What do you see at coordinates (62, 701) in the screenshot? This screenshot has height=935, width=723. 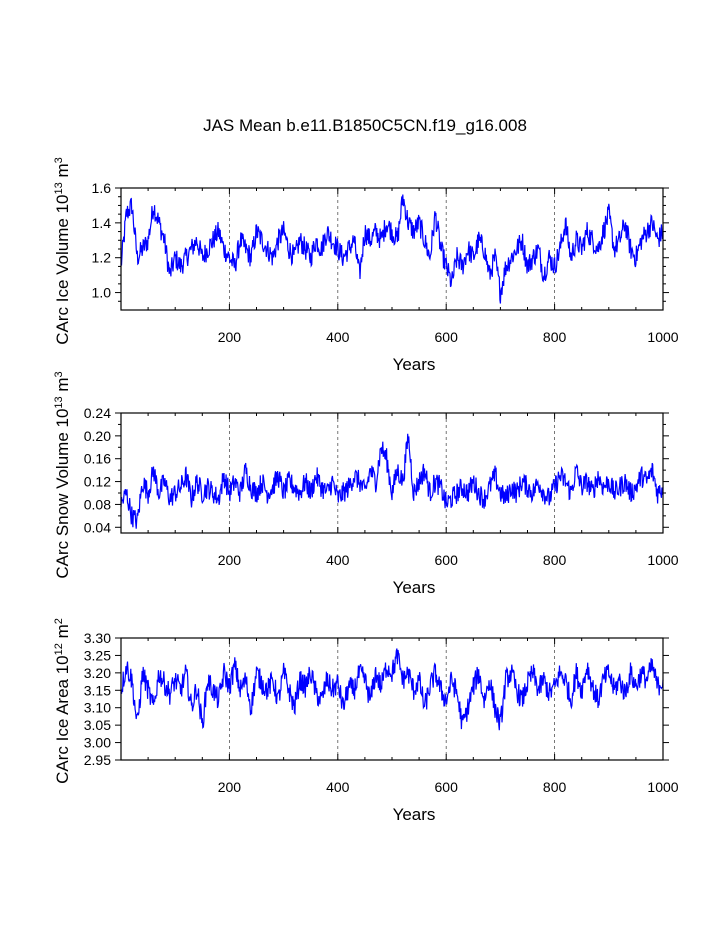 I see `y-axis-label: CArc Ice Area 1012 m2` at bounding box center [62, 701].